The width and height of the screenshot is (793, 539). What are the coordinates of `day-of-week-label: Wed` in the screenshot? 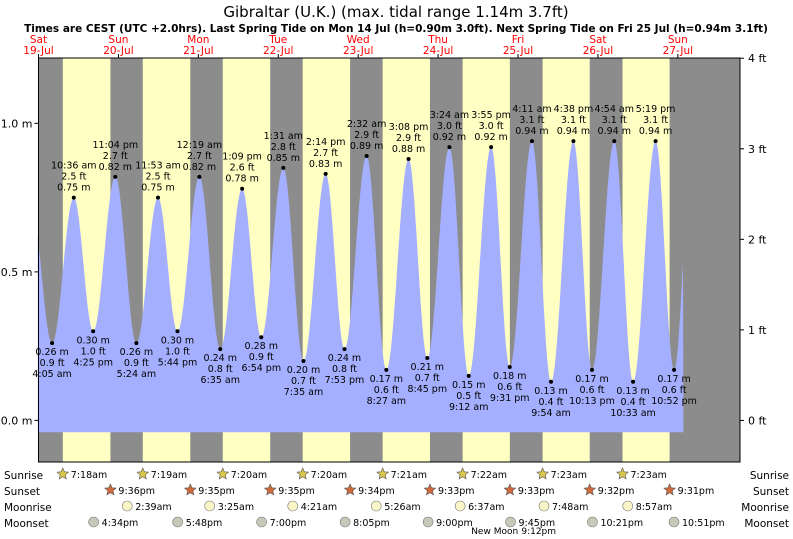 It's located at (358, 40).